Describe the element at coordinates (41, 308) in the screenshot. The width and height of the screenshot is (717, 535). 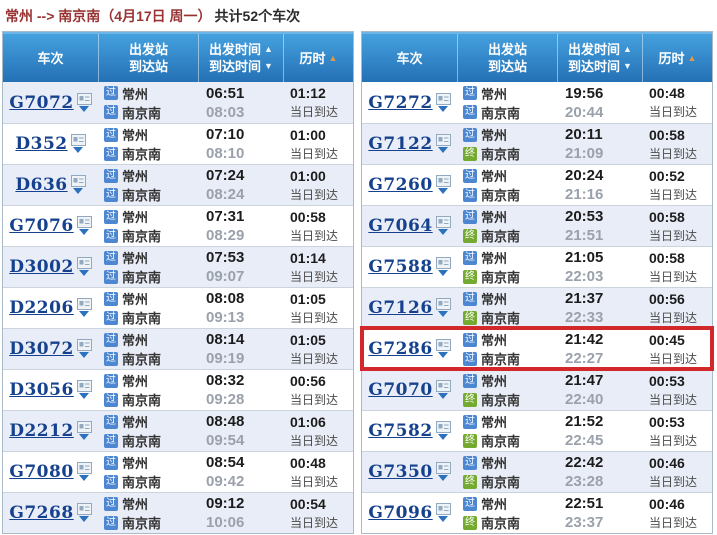
I see `train-number-link: D2206` at that location.